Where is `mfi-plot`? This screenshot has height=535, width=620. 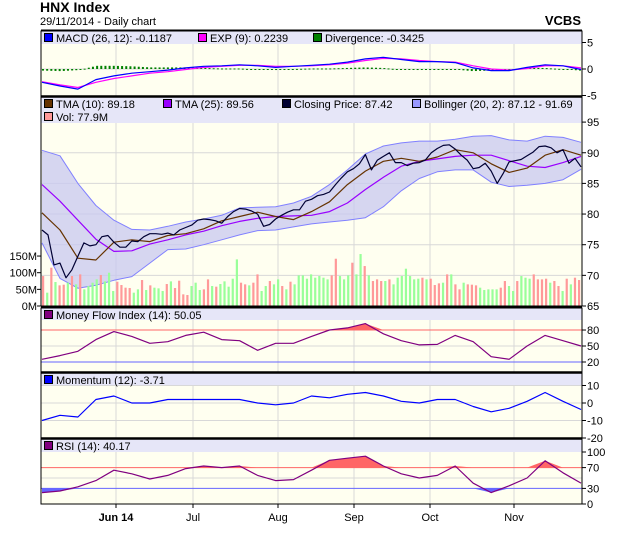
mfi-plot is located at coordinates (311, 346).